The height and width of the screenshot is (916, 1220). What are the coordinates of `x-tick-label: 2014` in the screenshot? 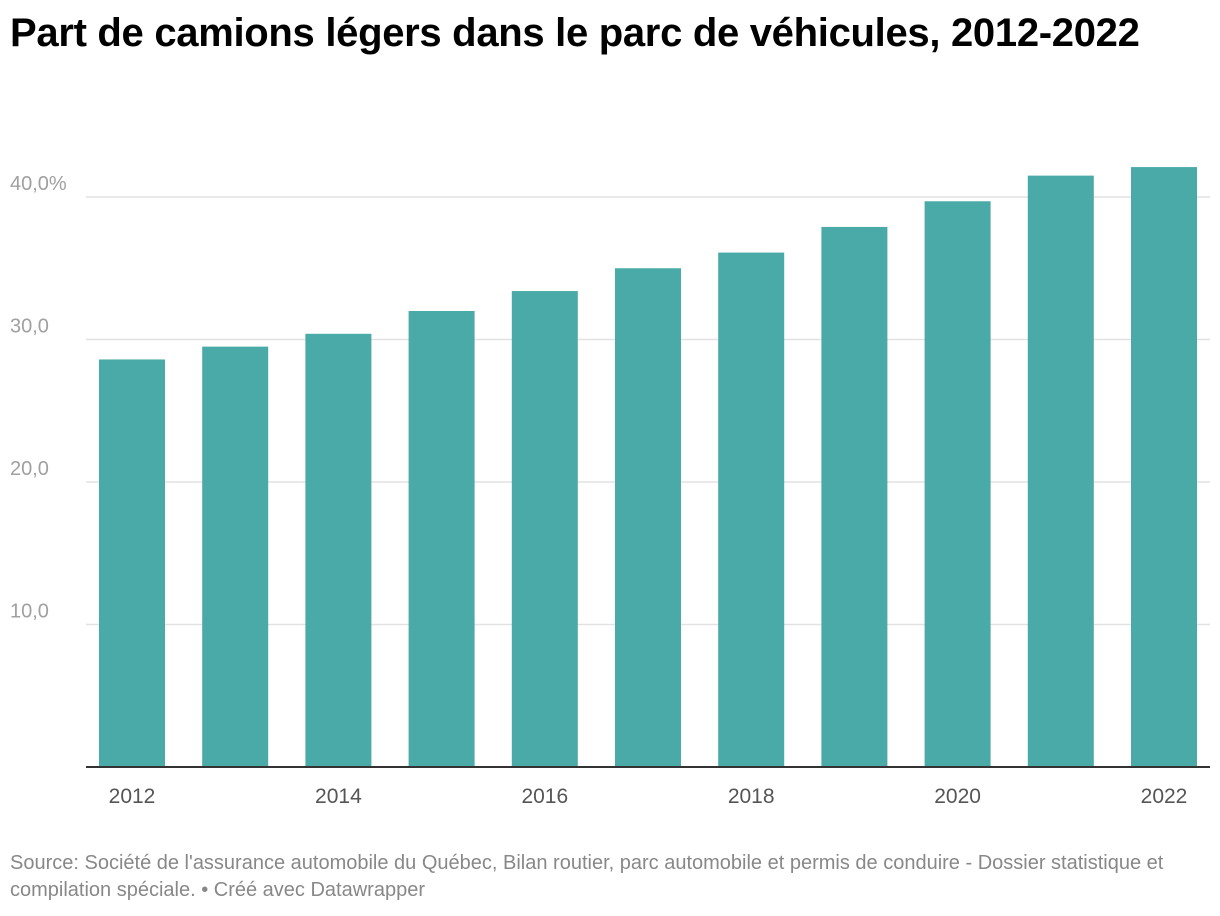 It's located at (338, 796).